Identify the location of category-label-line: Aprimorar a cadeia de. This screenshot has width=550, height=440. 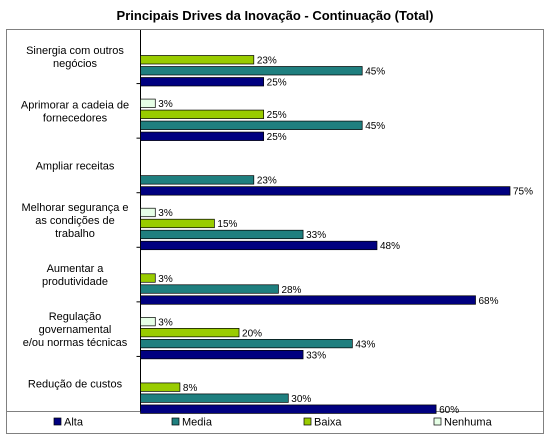
(75, 105).